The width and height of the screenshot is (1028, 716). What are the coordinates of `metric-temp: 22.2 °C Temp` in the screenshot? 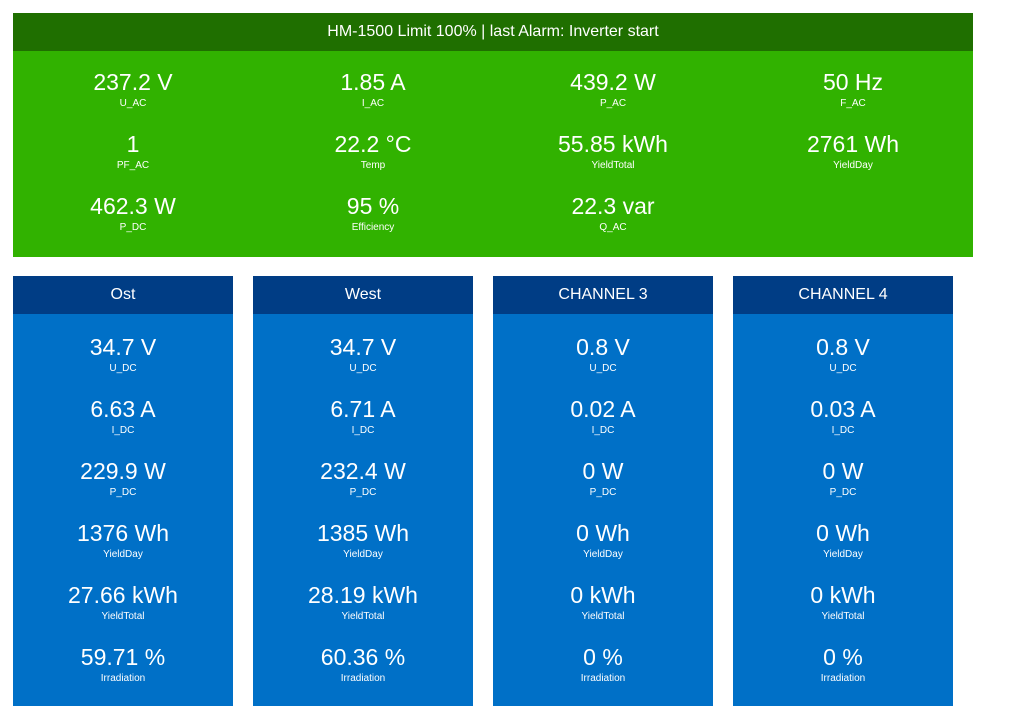 It's located at (373, 162).